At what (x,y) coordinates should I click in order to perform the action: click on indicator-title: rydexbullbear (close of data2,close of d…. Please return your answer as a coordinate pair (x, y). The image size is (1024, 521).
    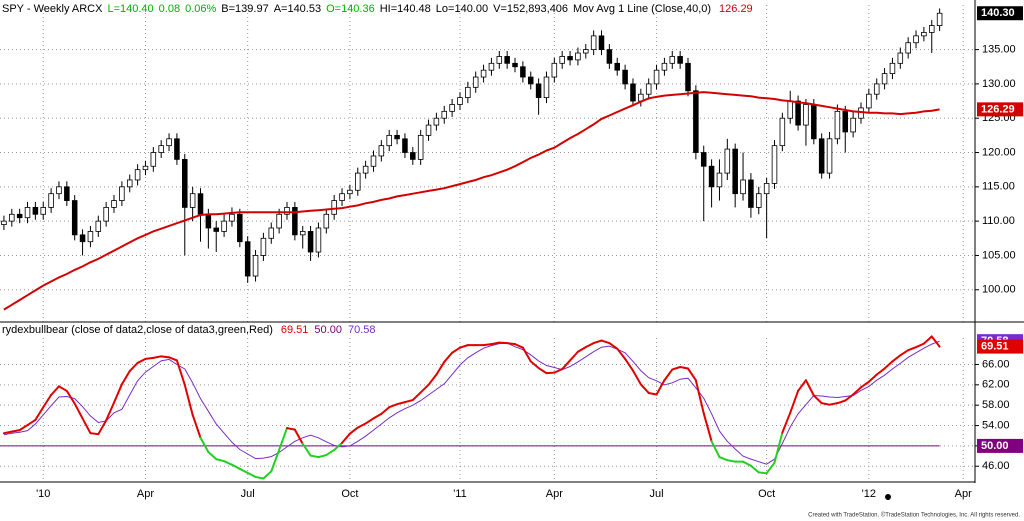
    Looking at the image, I should click on (137, 330).